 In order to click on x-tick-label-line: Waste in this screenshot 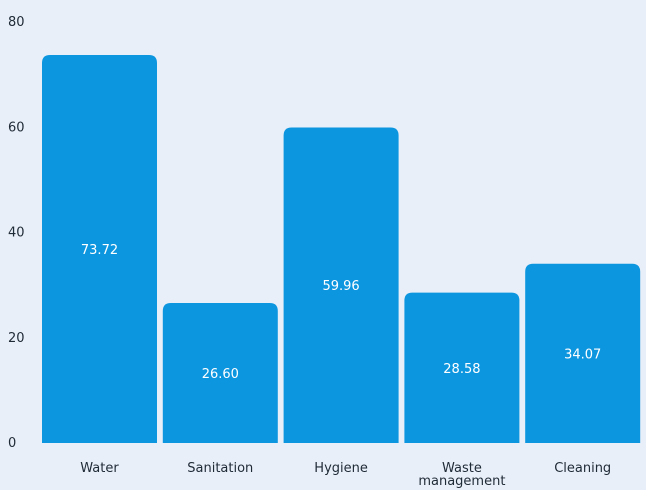, I will do `click(462, 468)`.